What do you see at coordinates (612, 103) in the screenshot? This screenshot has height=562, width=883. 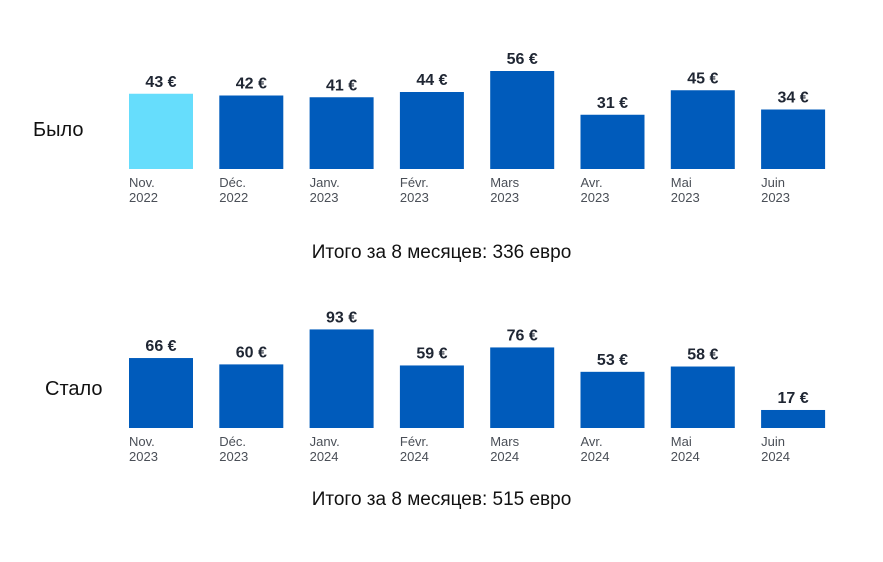 I see `value-label: 31 €` at bounding box center [612, 103].